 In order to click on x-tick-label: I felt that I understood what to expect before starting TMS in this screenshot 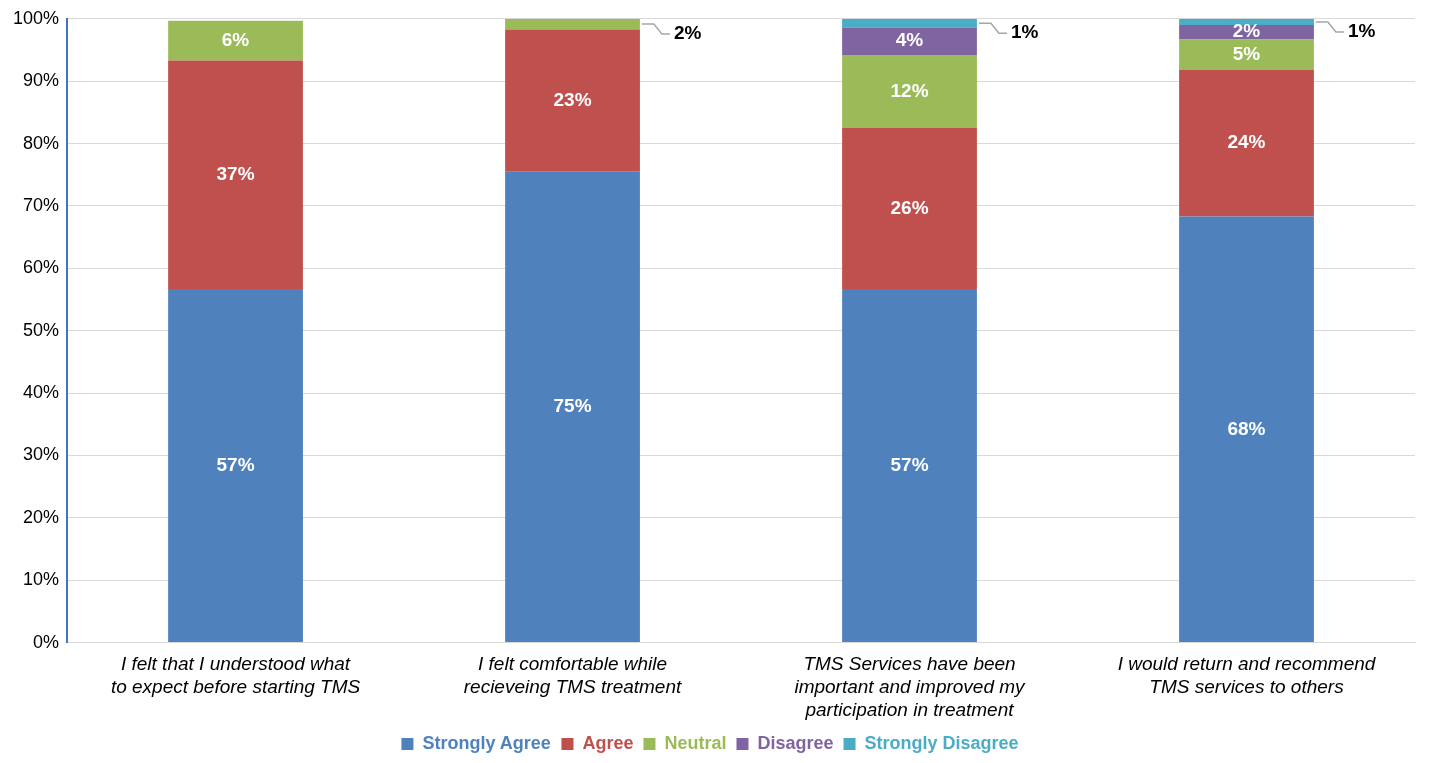, I will do `click(235, 675)`.